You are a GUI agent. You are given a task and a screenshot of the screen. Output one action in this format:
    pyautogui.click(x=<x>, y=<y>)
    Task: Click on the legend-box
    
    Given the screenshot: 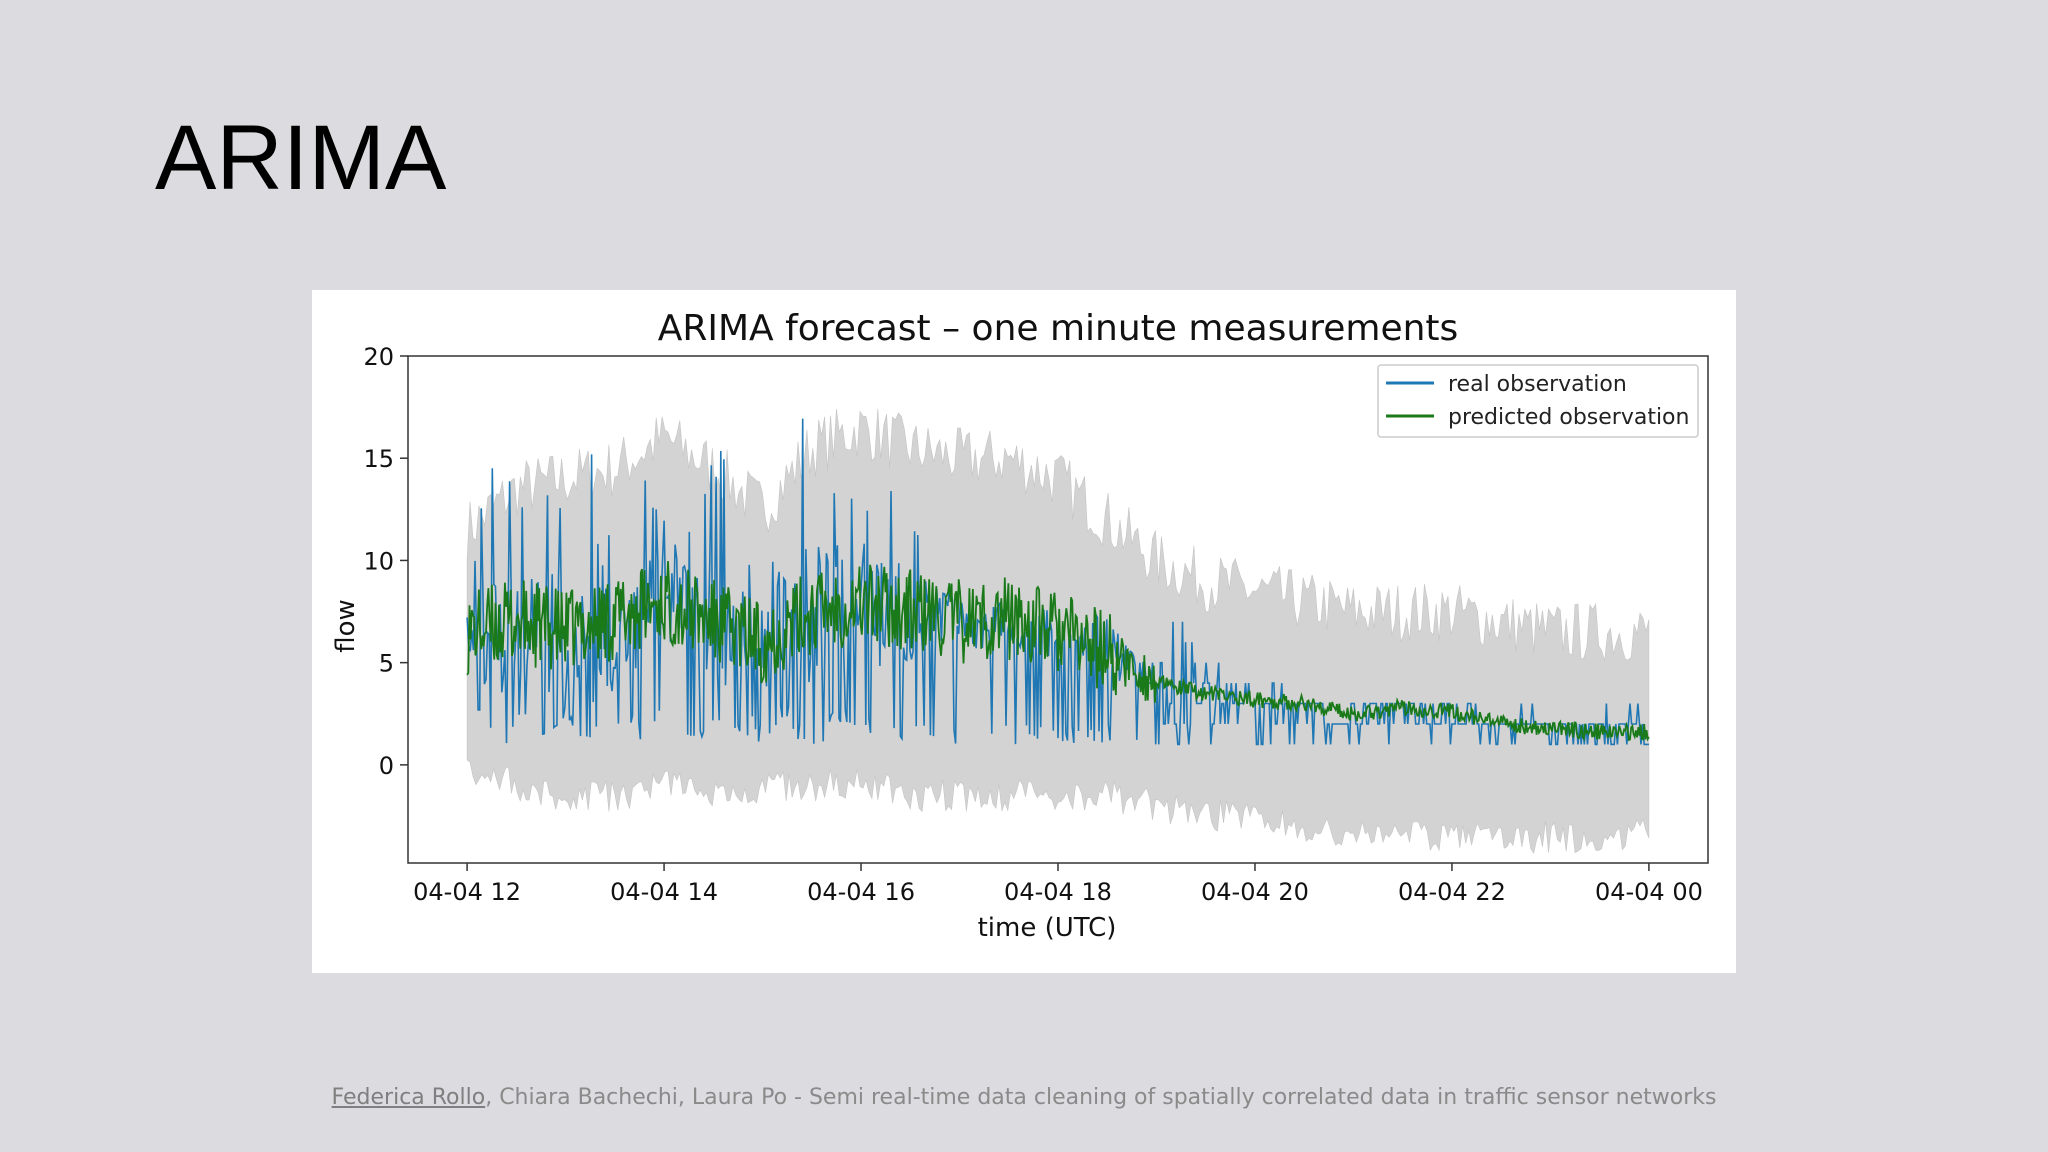 What is the action you would take?
    pyautogui.click(x=1538, y=401)
    